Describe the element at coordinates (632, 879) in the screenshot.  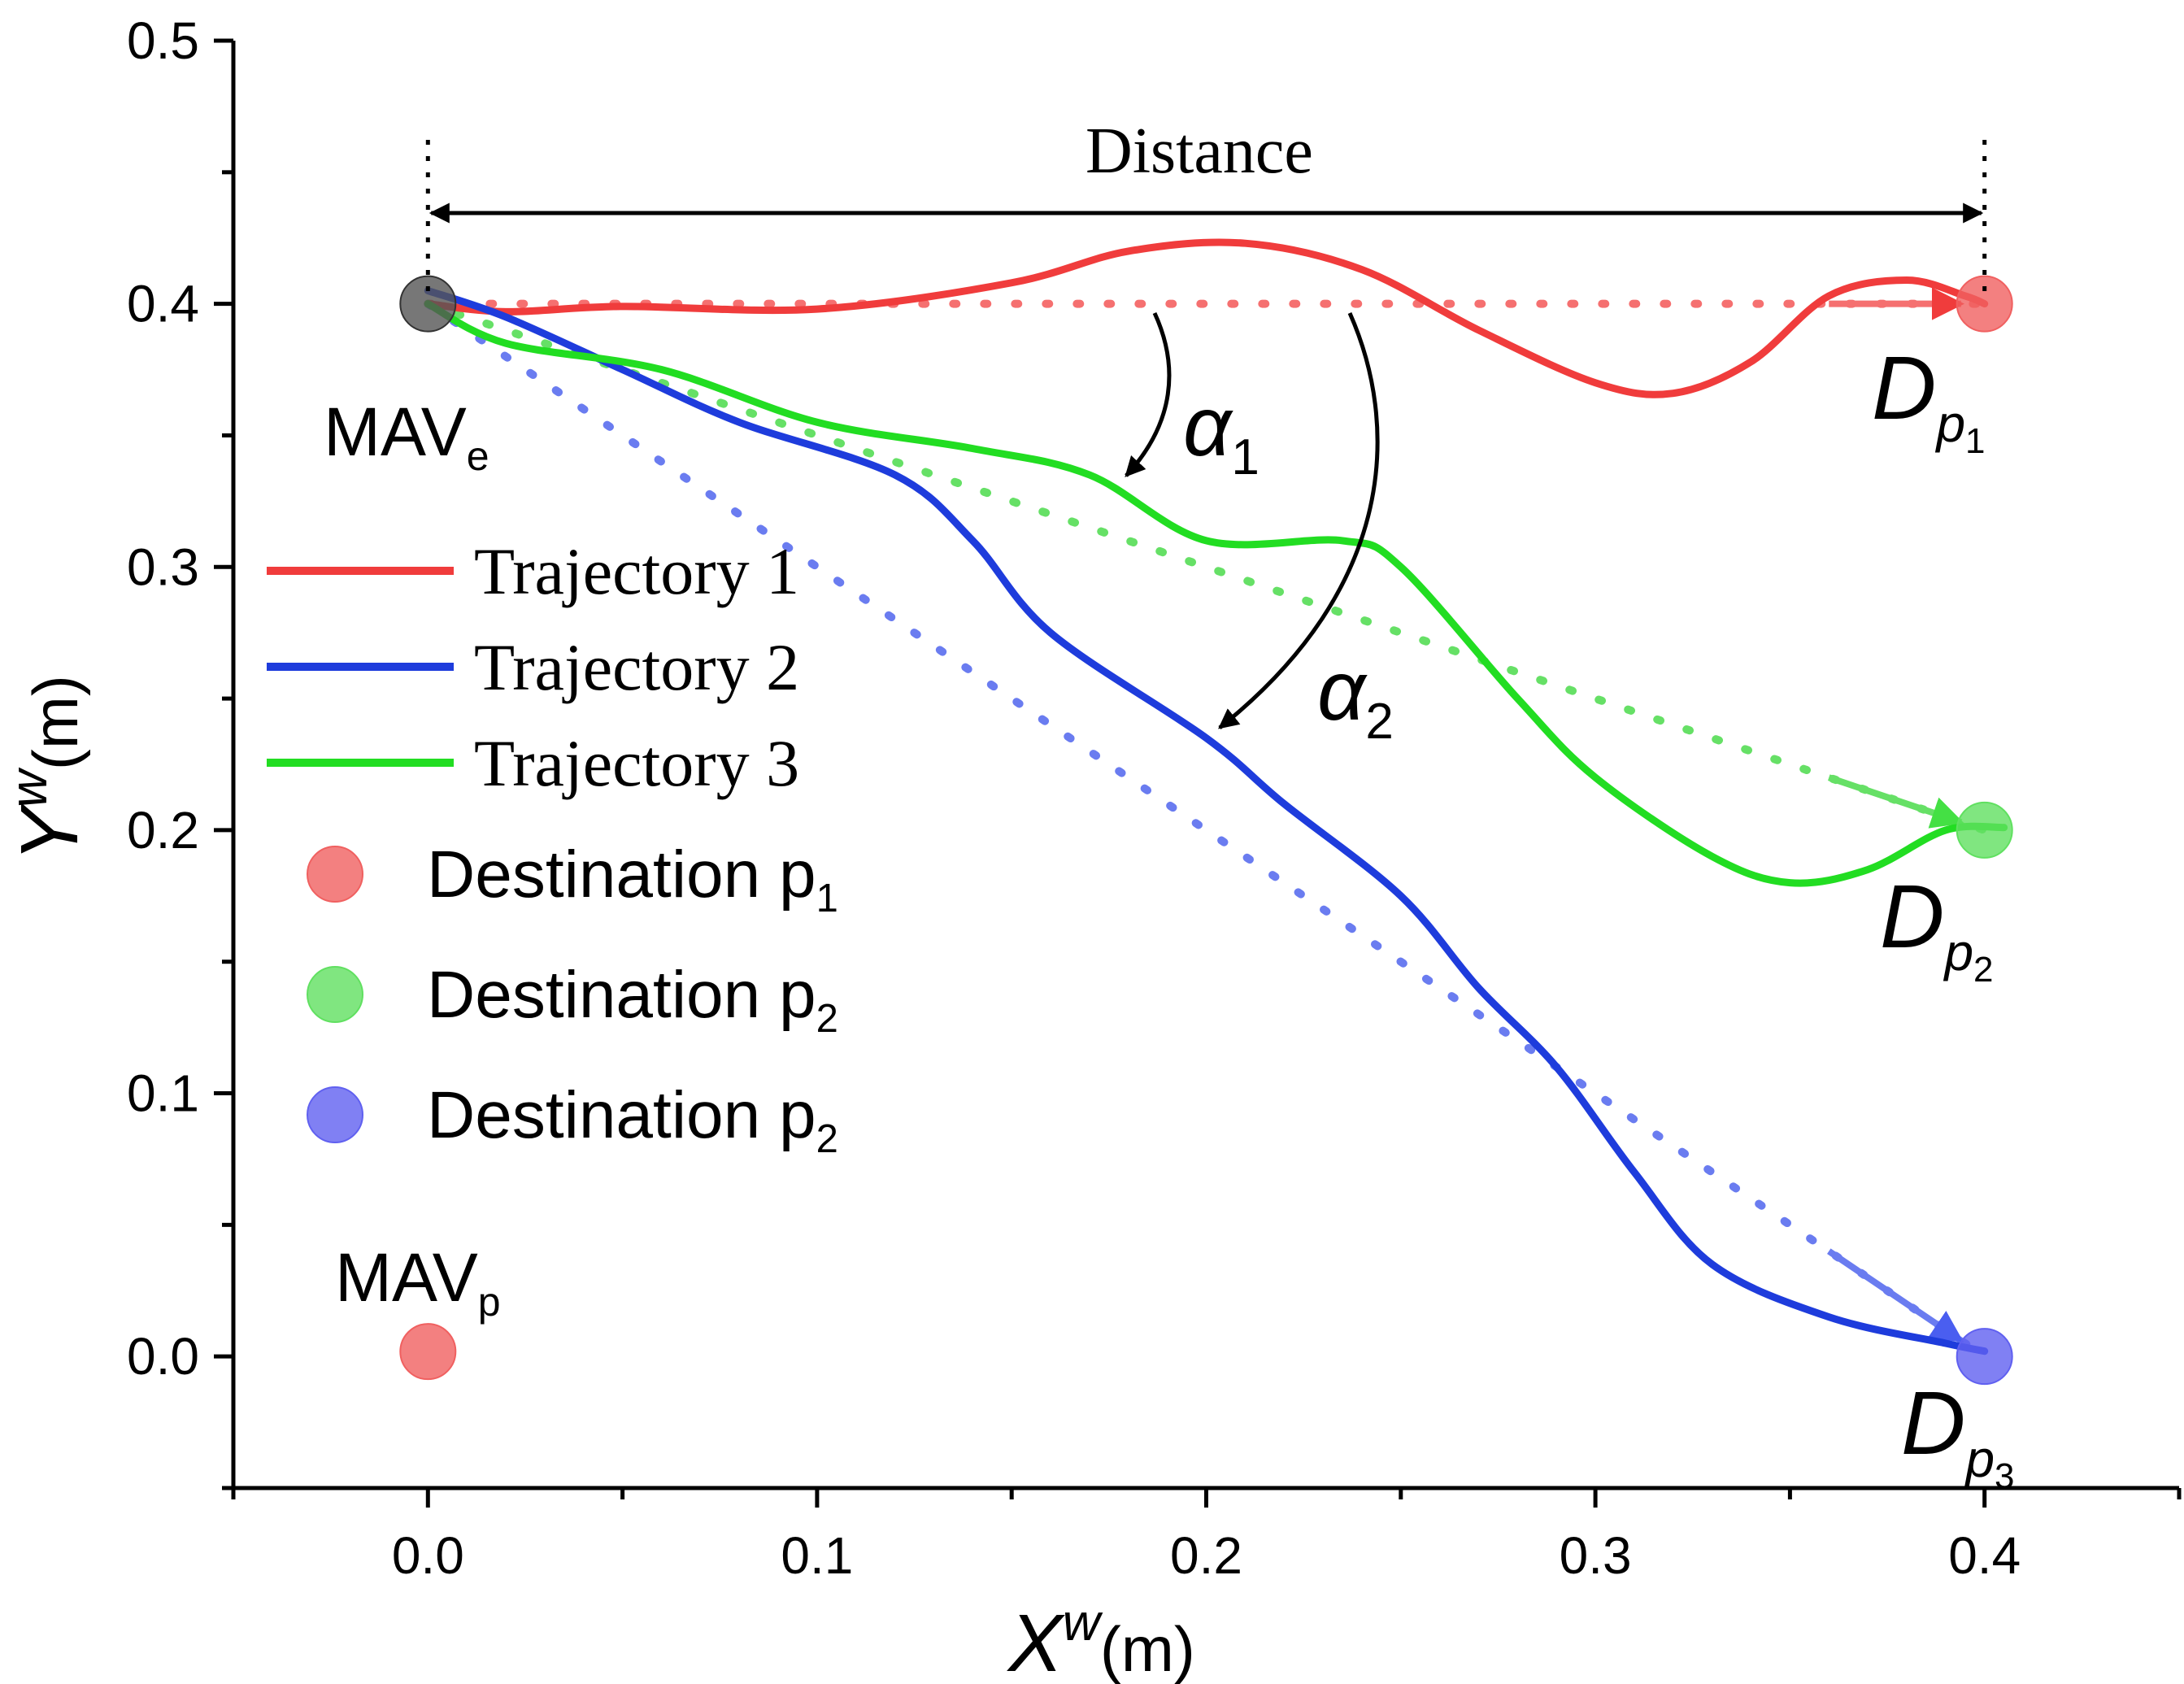
I see `legend-label: Destination p1` at that location.